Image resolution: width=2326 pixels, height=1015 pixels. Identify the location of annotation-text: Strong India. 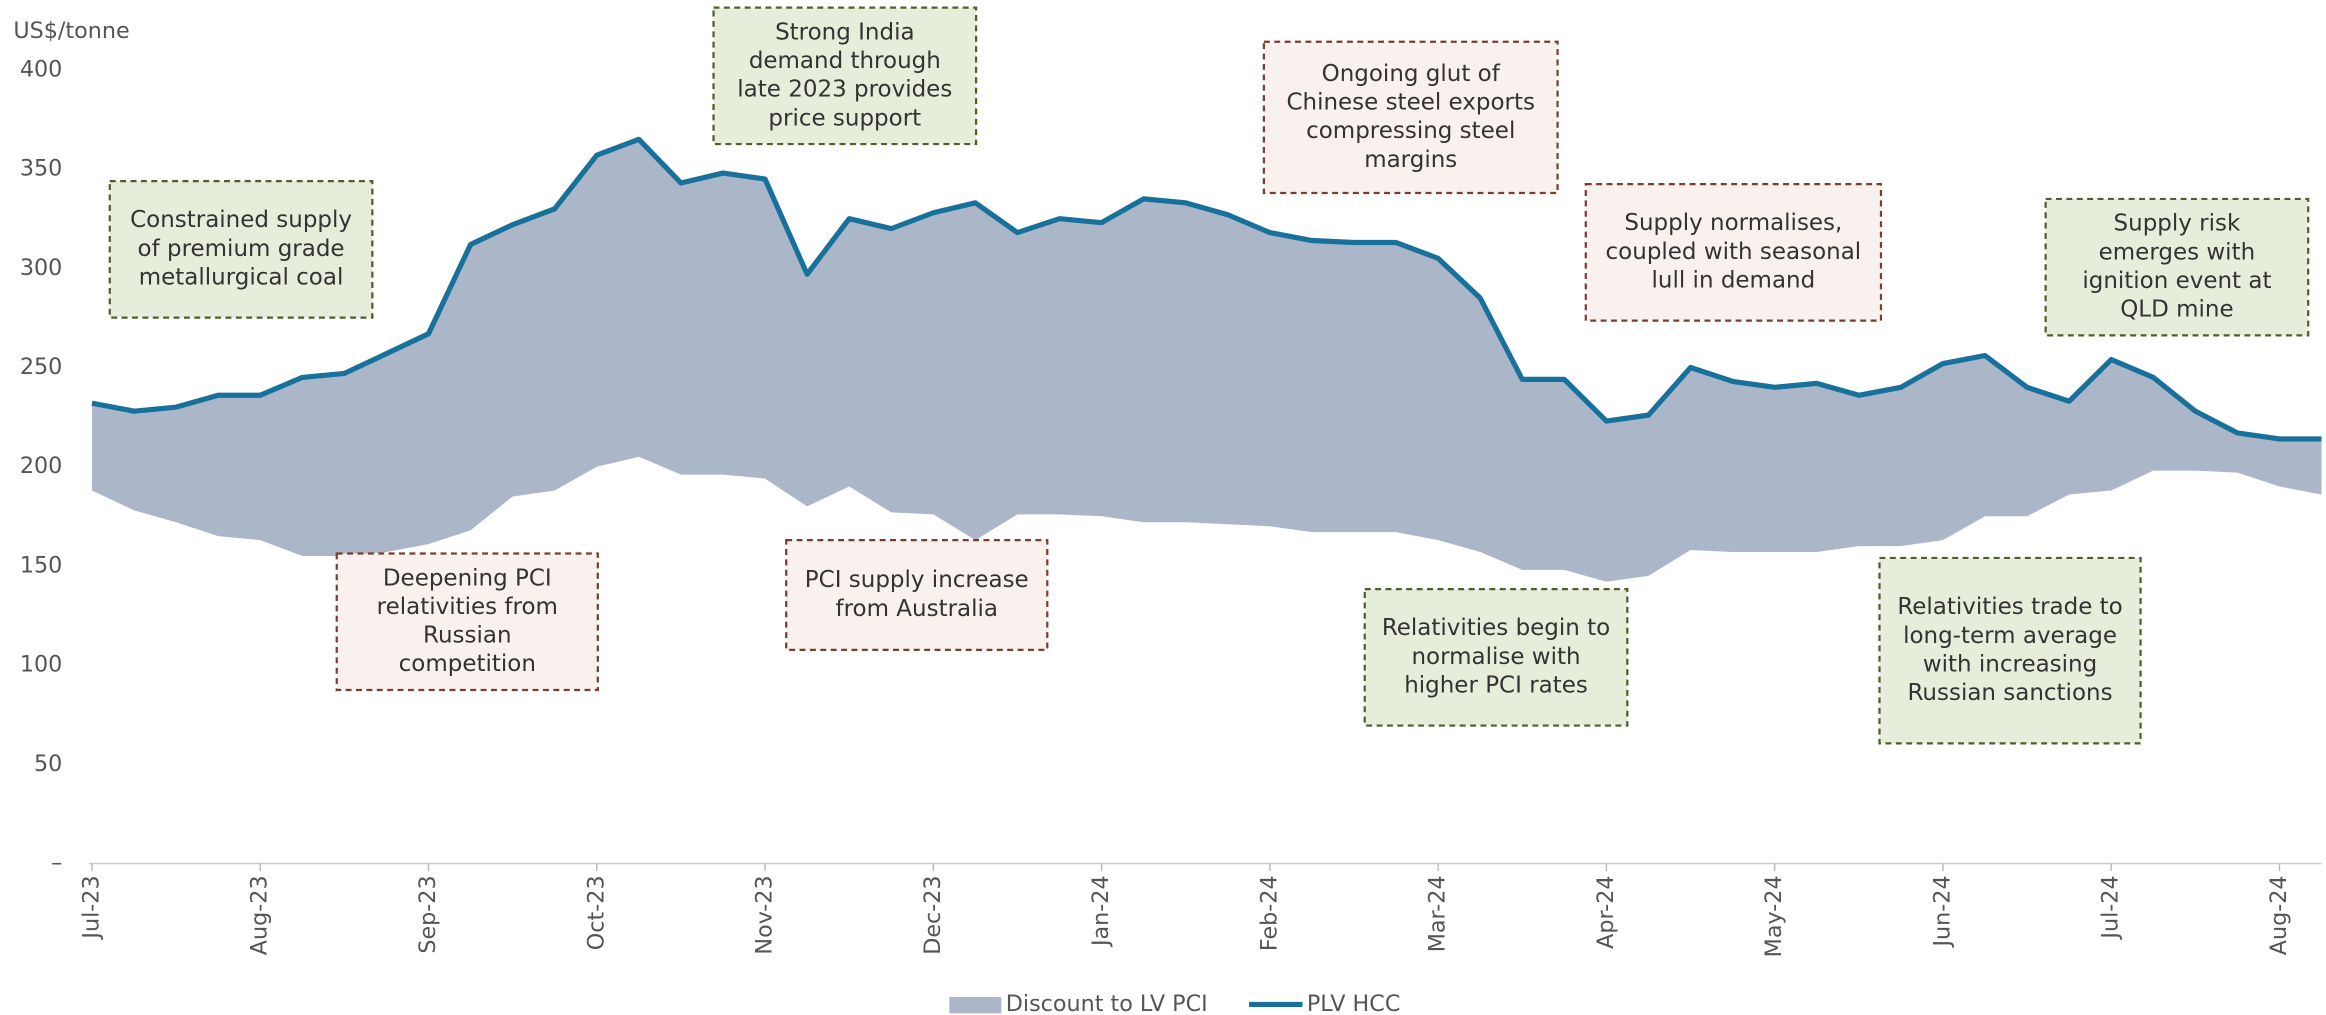
(844, 32).